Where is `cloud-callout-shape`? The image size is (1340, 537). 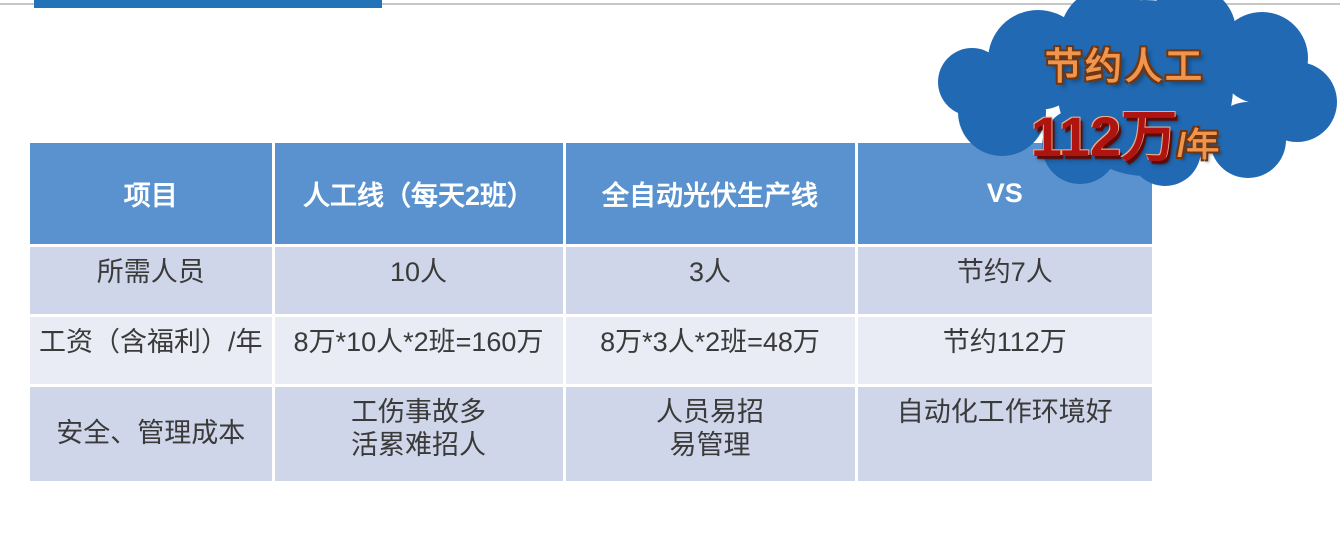
cloud-callout-shape is located at coordinates (1137, 93).